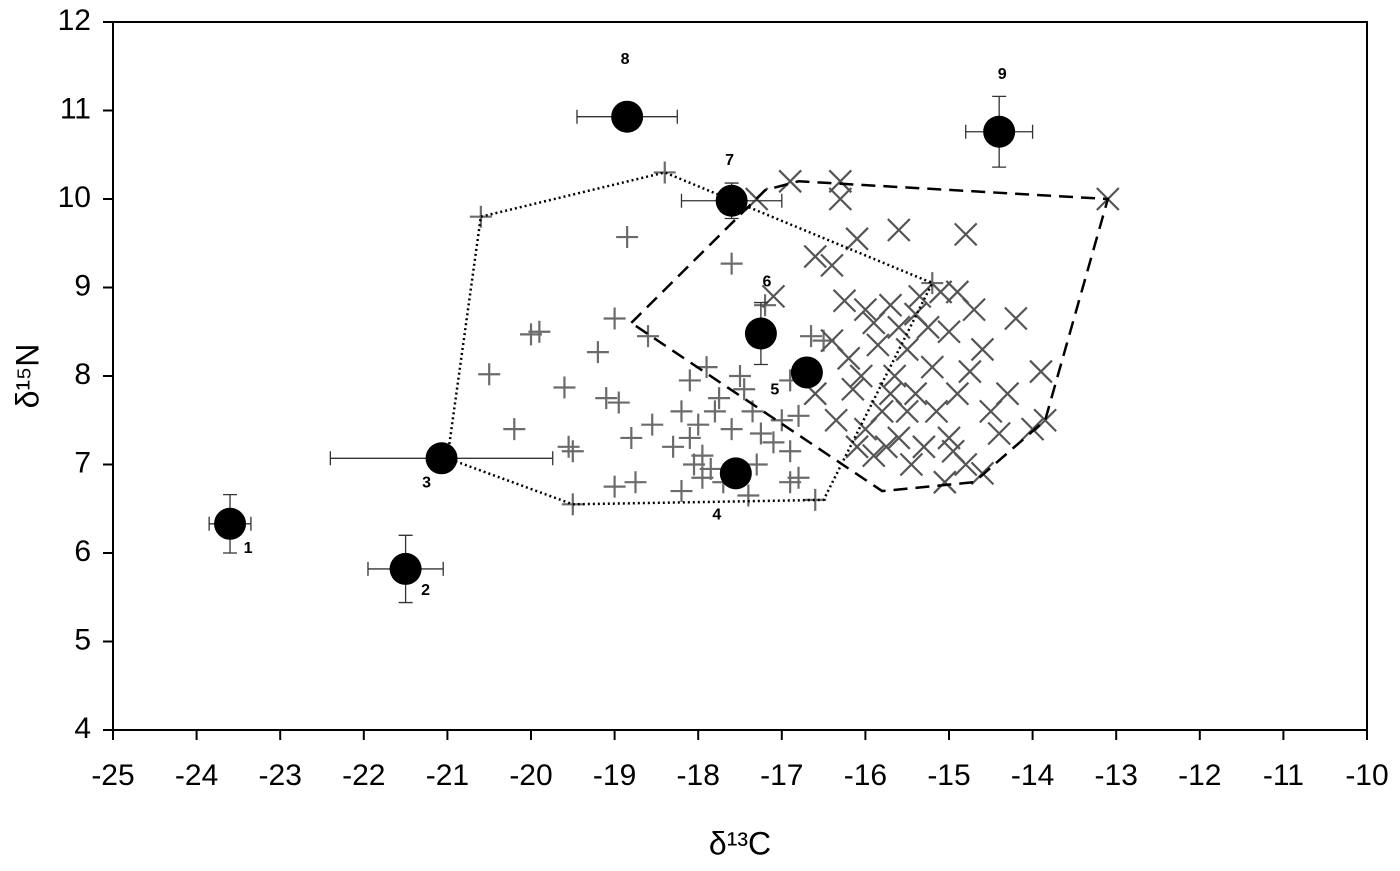  Describe the element at coordinates (82, 374) in the screenshot. I see `y-tick-label: 8` at that location.